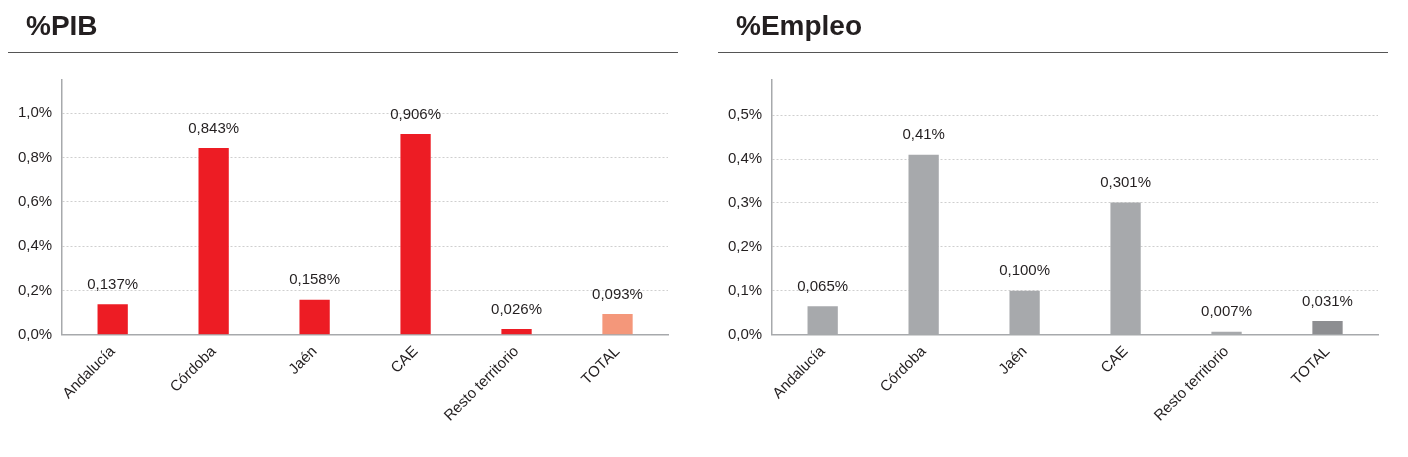 This screenshot has width=1408, height=457. Describe the element at coordinates (113, 284) in the screenshot. I see `data-label: 0,137%` at that location.